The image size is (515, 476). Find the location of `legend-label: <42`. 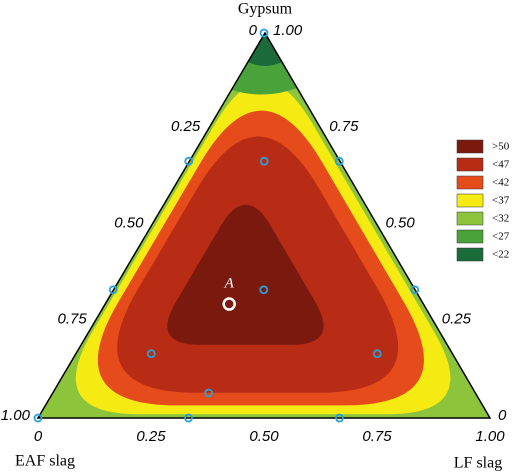

legend-label: <42 is located at coordinates (500, 183).